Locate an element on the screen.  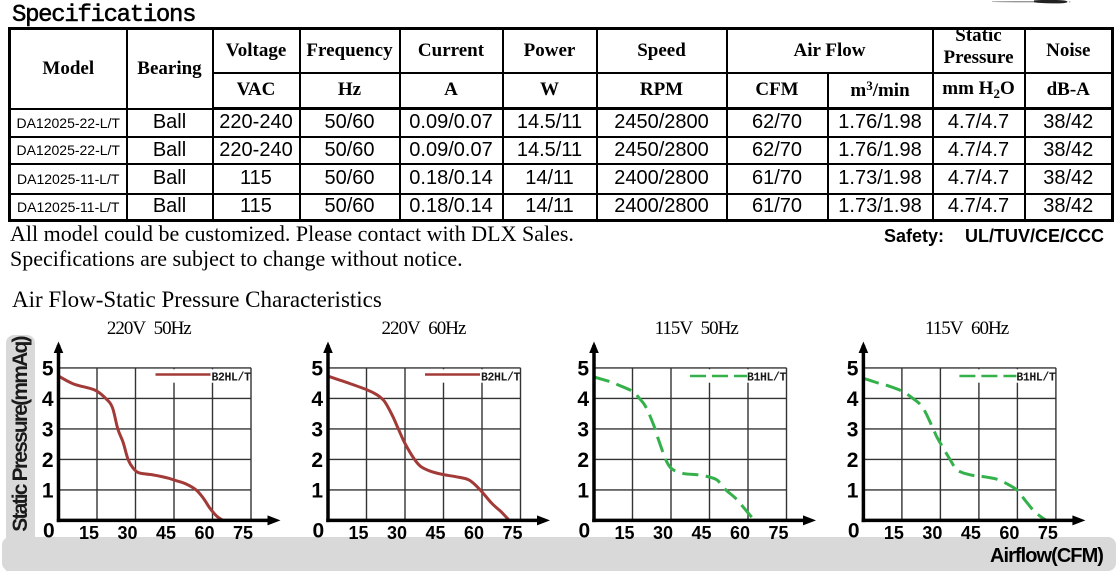
svg-text: 220V 60Hz is located at coordinates (424, 328).